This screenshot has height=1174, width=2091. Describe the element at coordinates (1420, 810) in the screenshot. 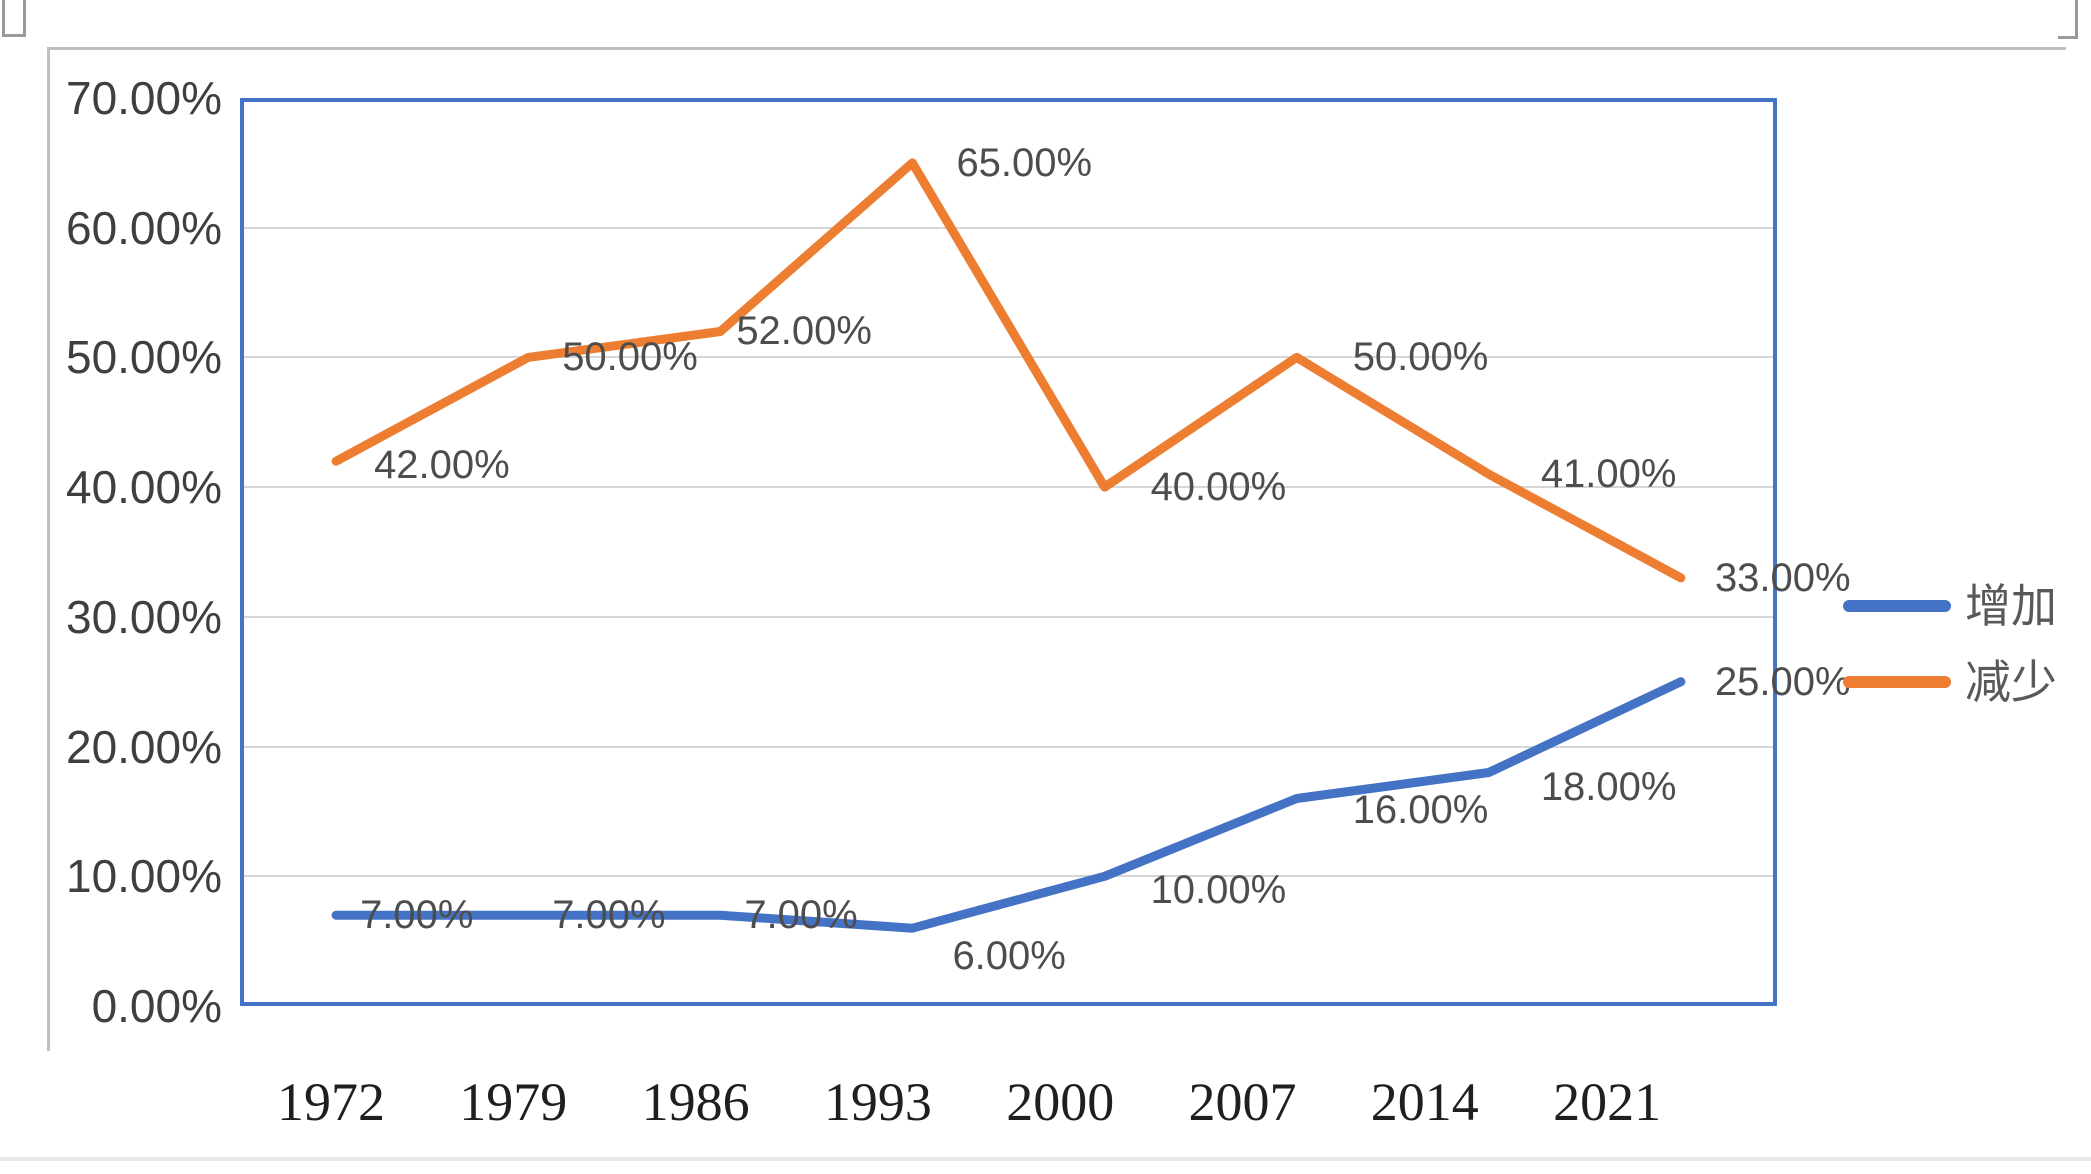

I see `data-label: 16.00%` at that location.